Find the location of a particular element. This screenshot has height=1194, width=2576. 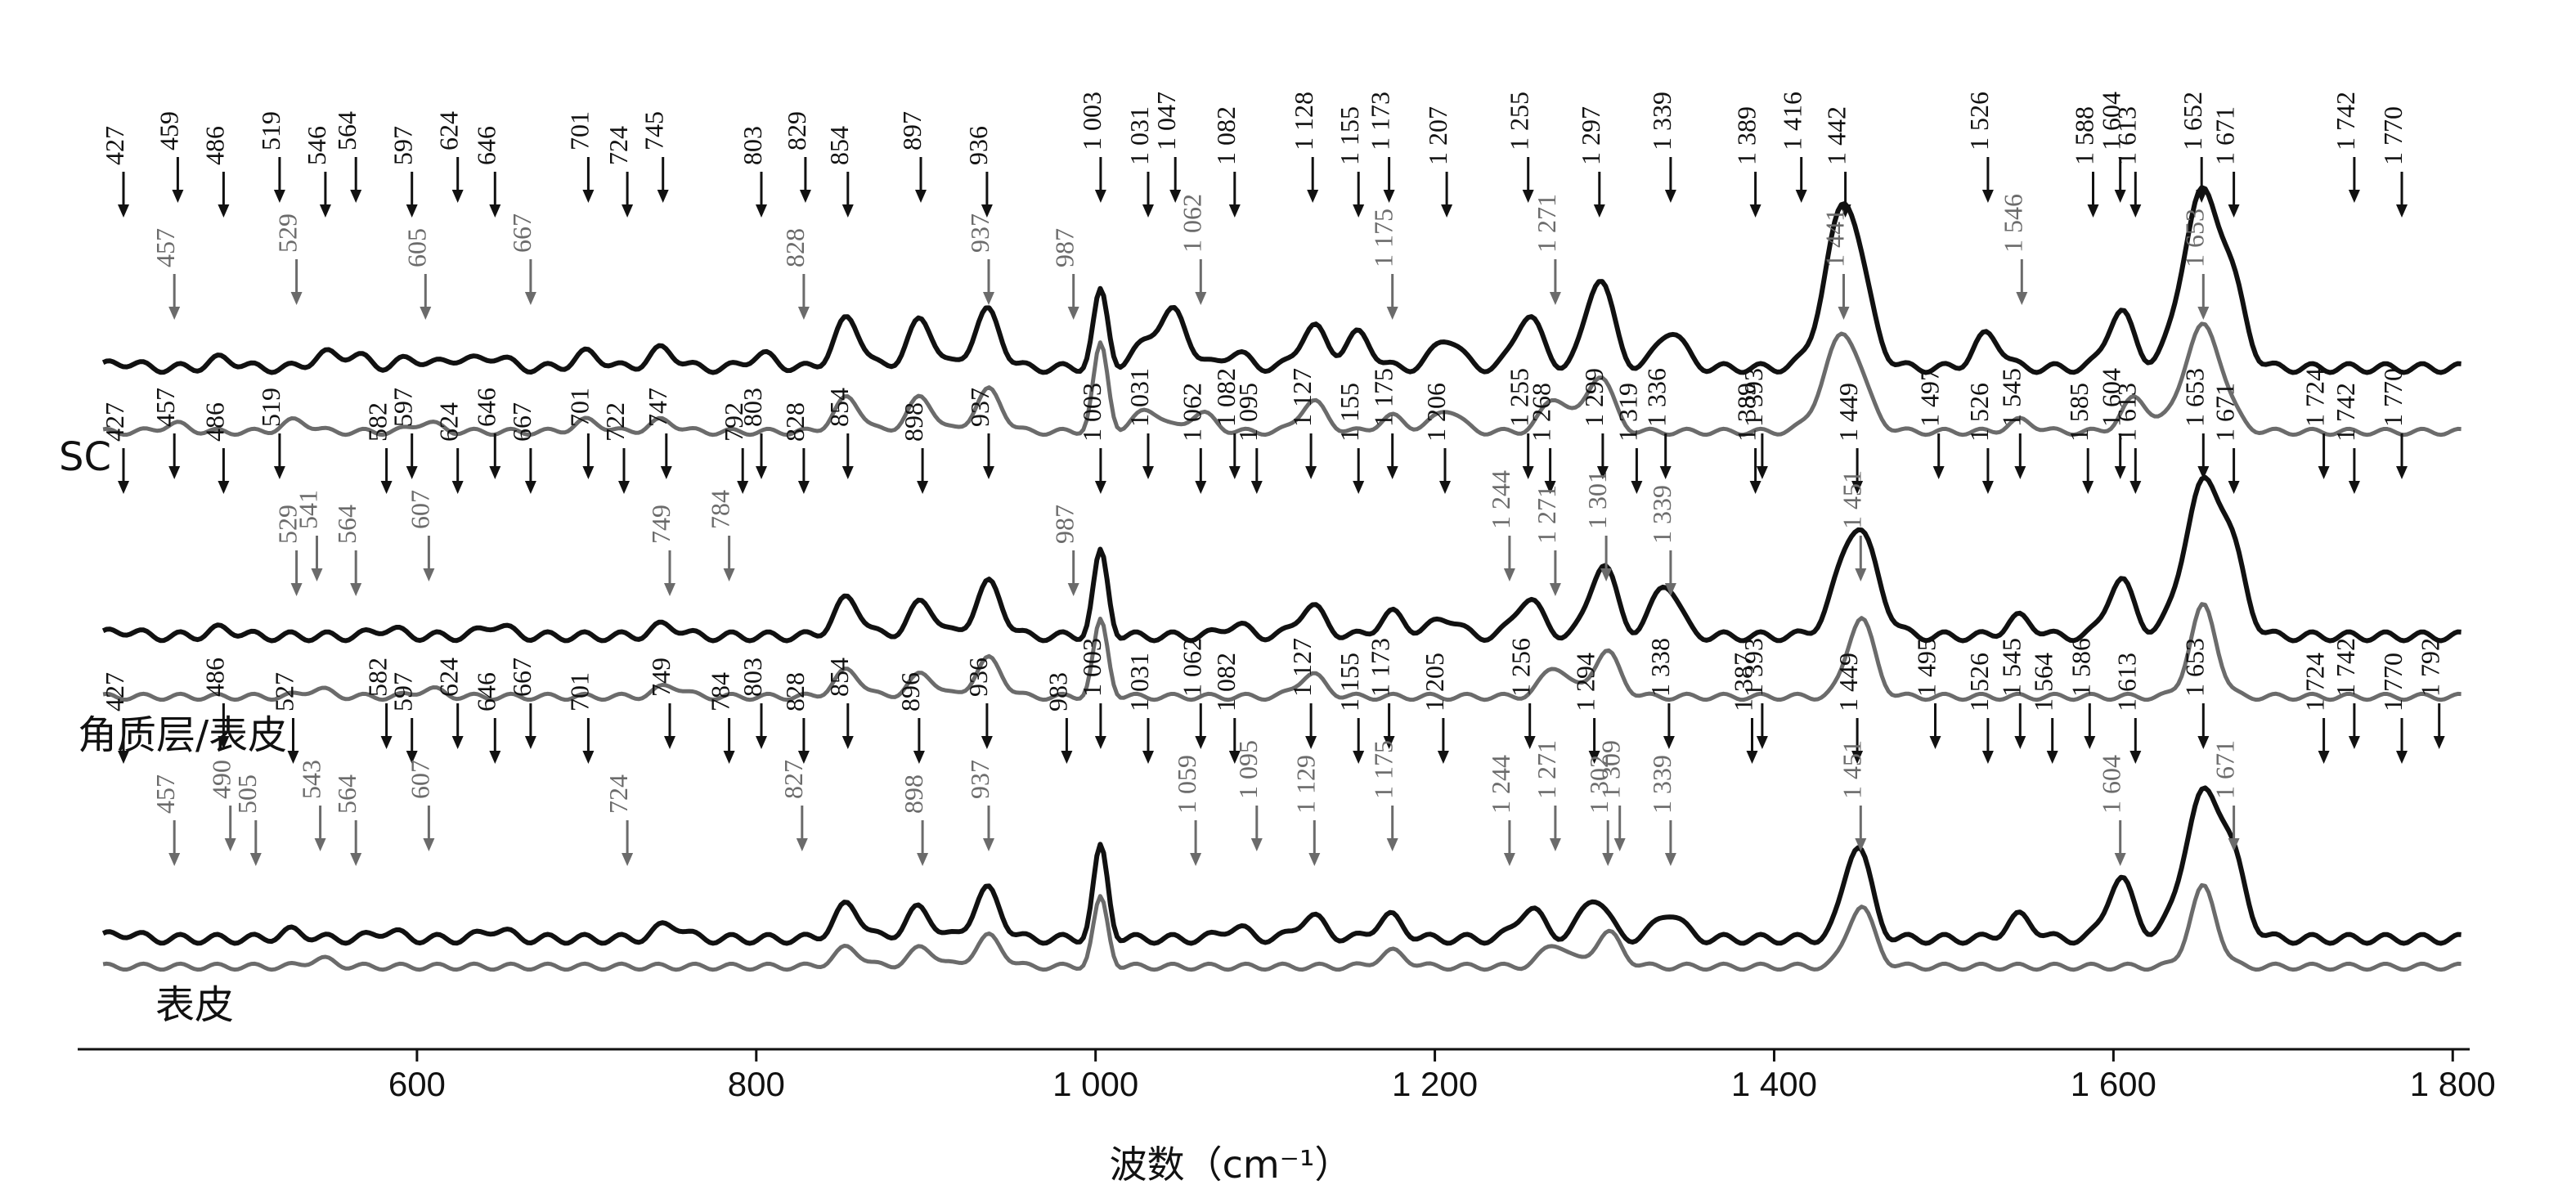

peak-label-secondary: 1 175 is located at coordinates (1383, 238).